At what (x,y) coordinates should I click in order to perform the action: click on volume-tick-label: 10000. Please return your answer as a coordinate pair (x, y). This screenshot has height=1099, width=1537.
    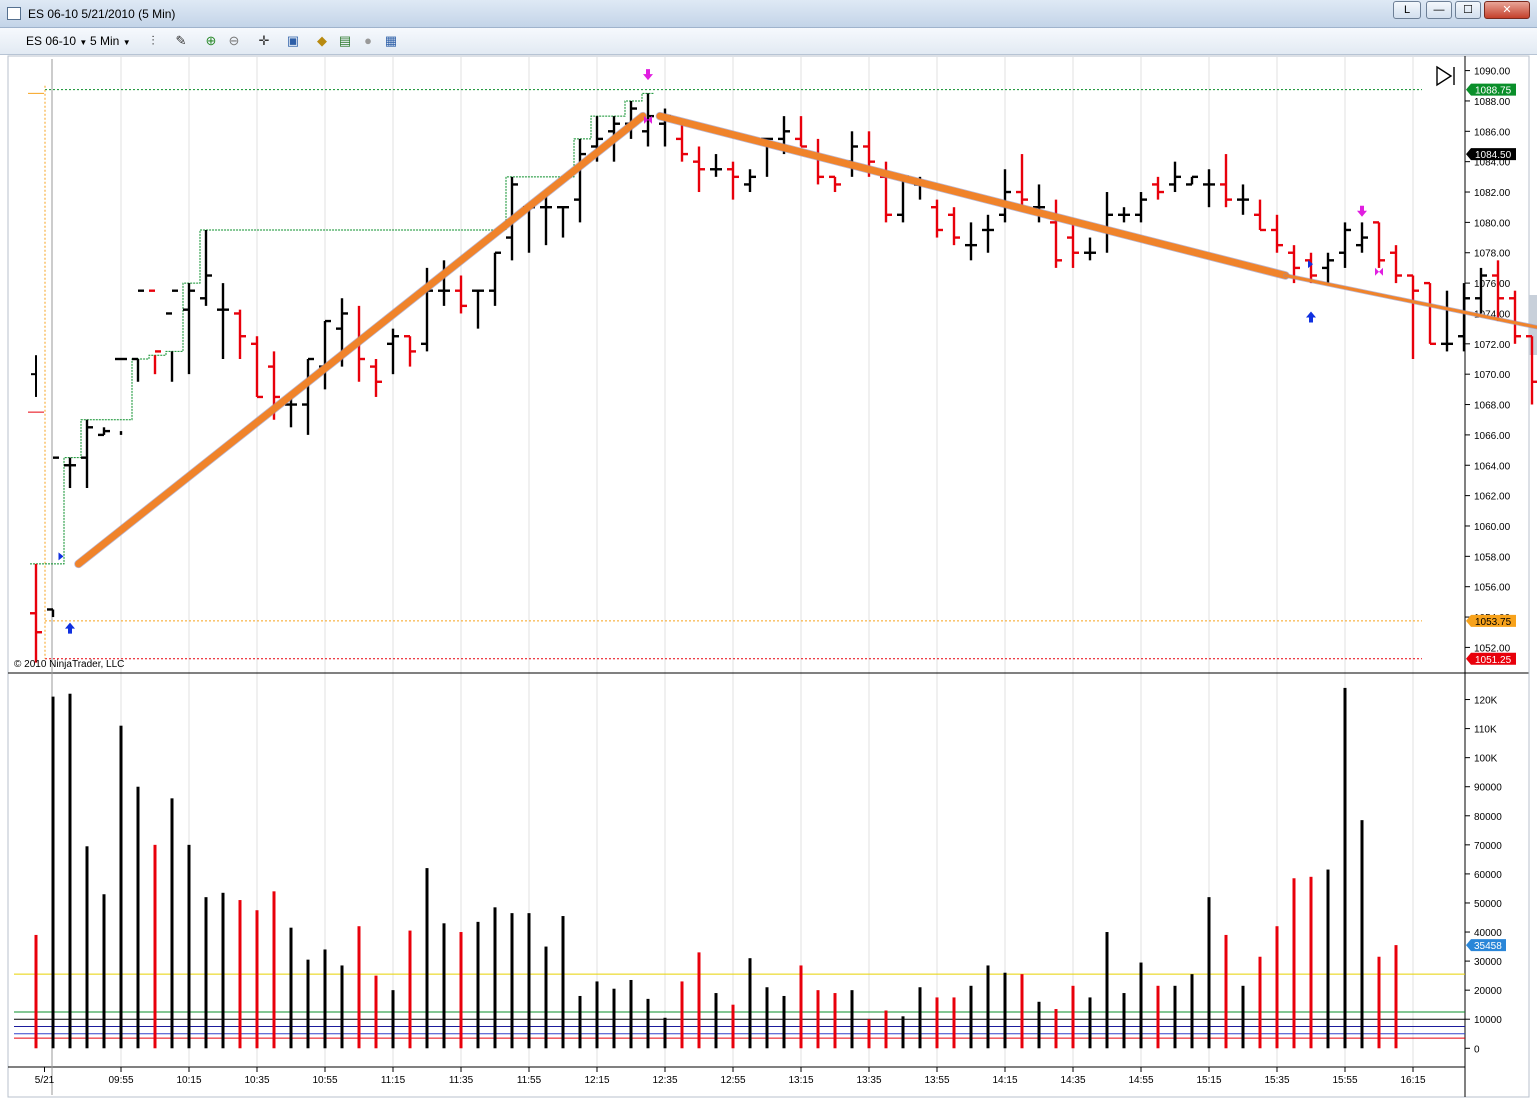
    Looking at the image, I should click on (1488, 1020).